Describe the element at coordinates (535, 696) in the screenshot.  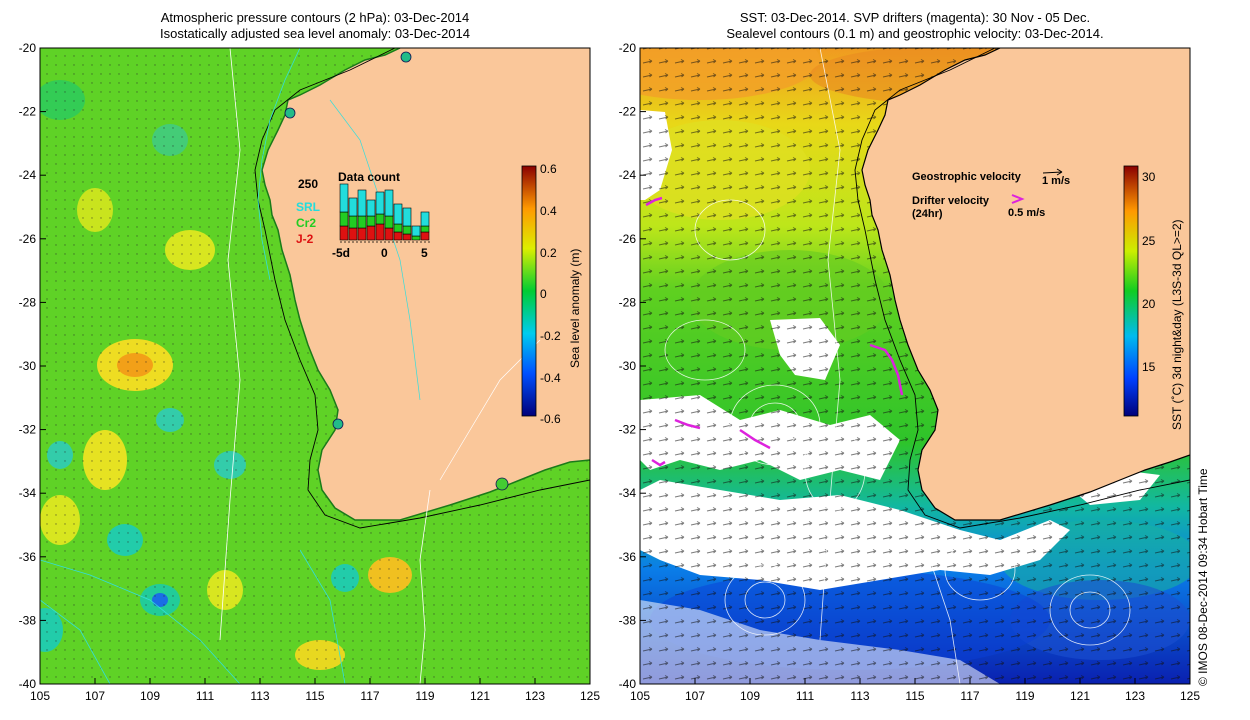
I see `left-xtick-label: 123` at that location.